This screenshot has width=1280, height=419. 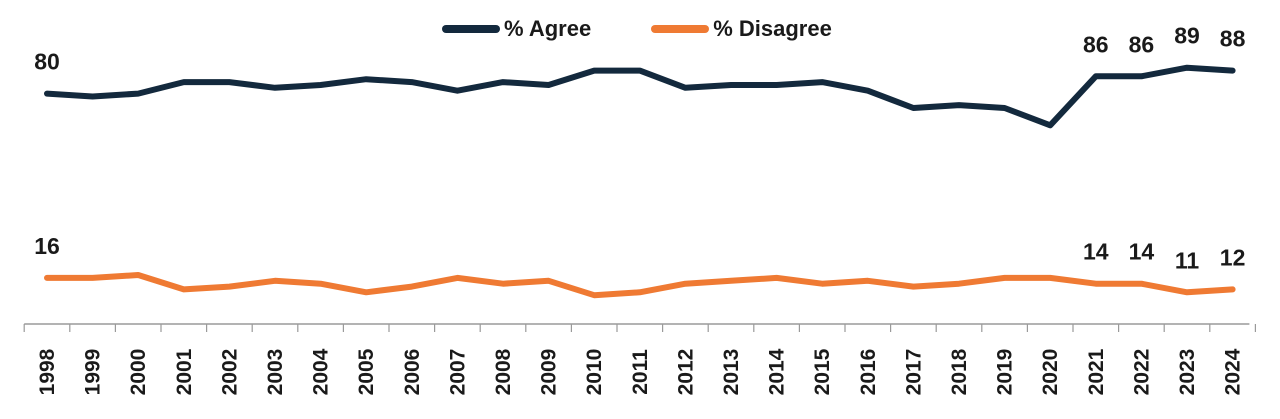 What do you see at coordinates (1050, 372) in the screenshot?
I see `x-tick-label: 2020` at bounding box center [1050, 372].